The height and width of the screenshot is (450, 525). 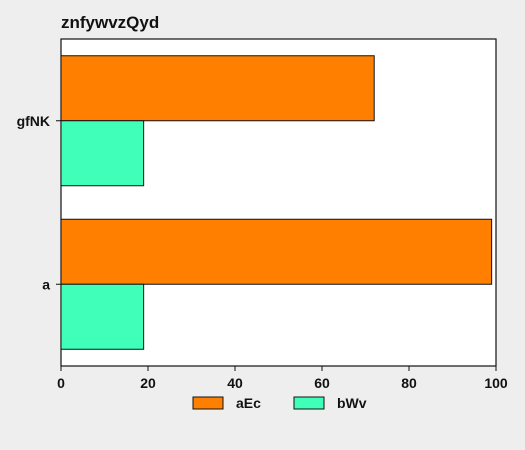 I want to click on x-tick-label-80: 80, so click(x=409, y=383).